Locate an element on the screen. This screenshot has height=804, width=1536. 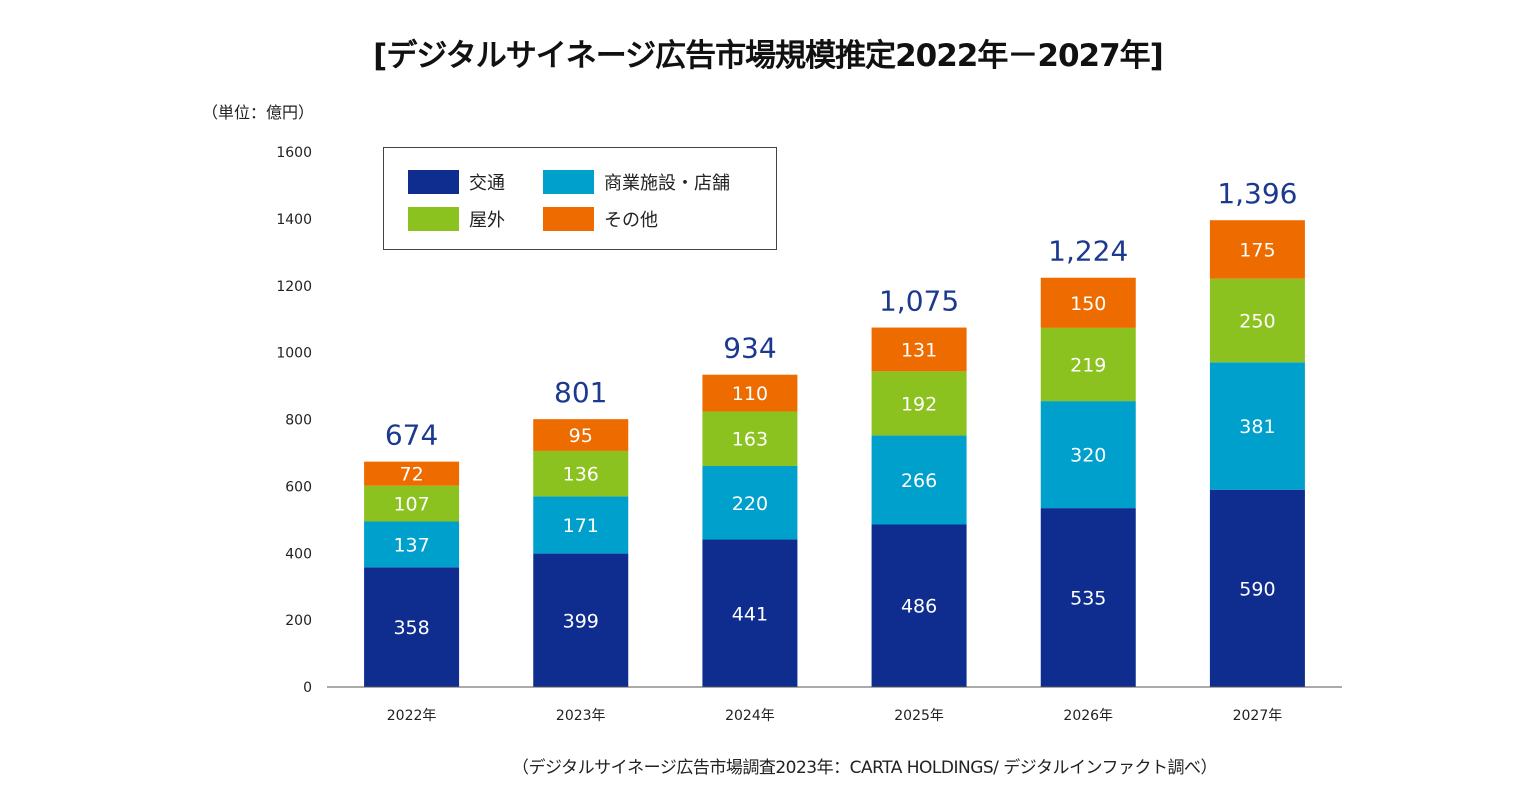
data-label: 250 is located at coordinates (1257, 322).